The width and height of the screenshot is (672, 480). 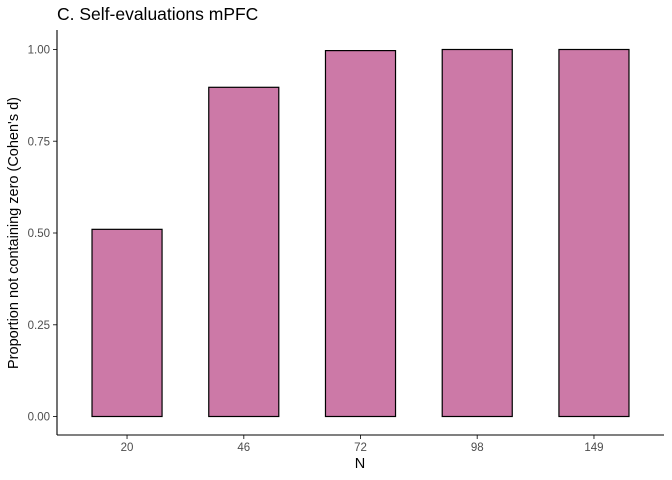 I want to click on y-tick-label: 0.00, so click(x=39, y=418).